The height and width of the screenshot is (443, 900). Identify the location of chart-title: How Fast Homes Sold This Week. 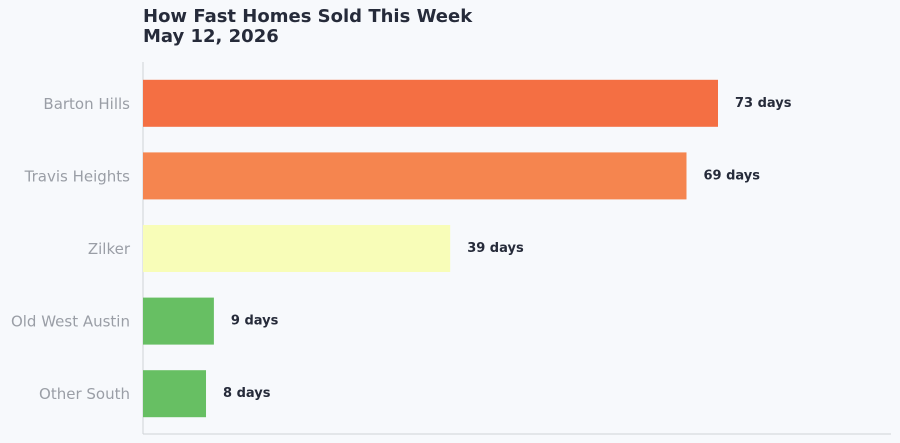
(308, 16).